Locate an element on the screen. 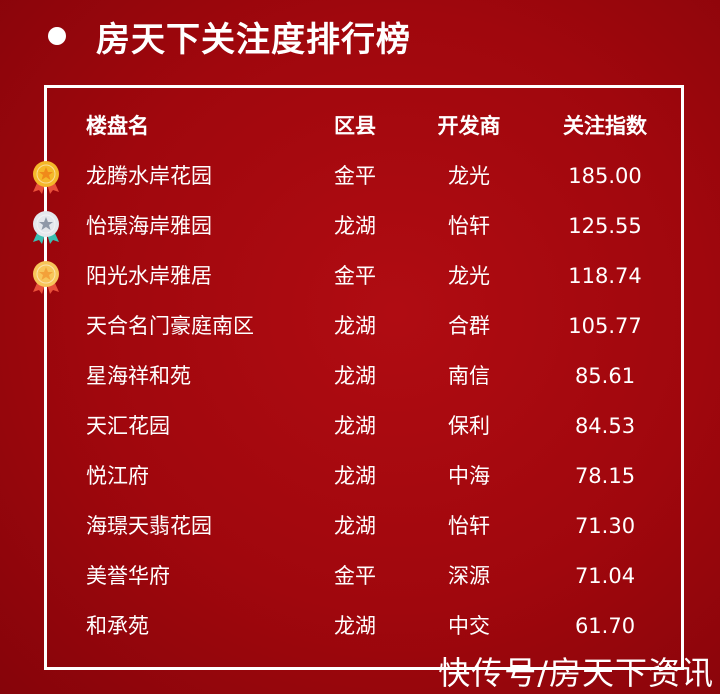 This screenshot has height=694, width=720. table-row: 天汇花园 龙湖 保利 84.53 is located at coordinates (360, 426).